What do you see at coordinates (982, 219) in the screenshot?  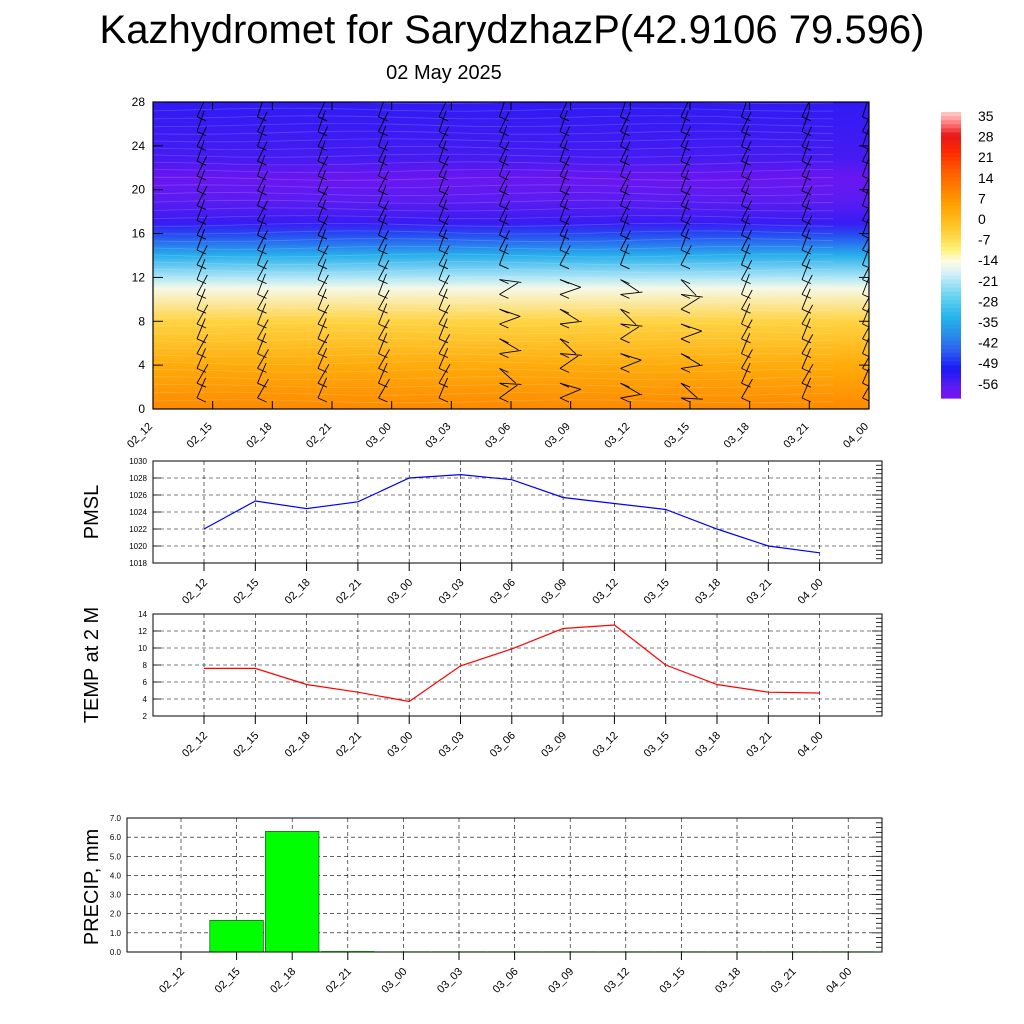 I see `colorbar-label: 0` at bounding box center [982, 219].